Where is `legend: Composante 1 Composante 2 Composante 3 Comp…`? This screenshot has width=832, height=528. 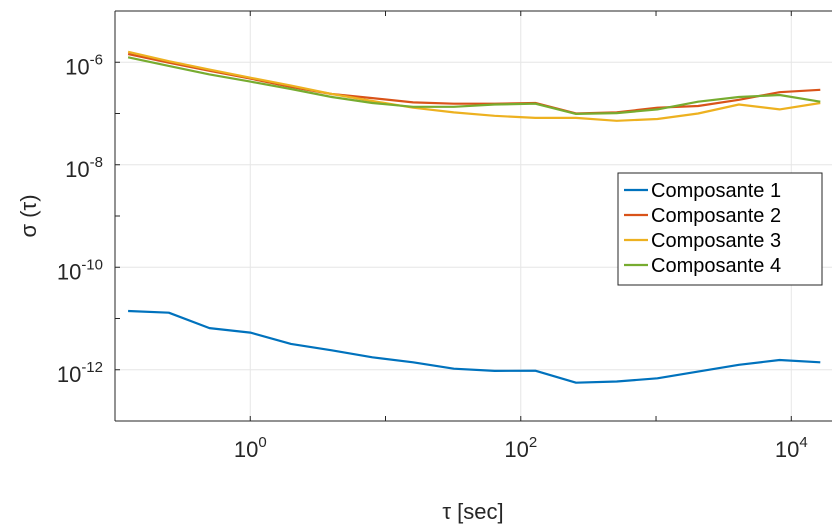 legend: Composante 1 Composante 2 Composante 3 Comp… is located at coordinates (720, 229).